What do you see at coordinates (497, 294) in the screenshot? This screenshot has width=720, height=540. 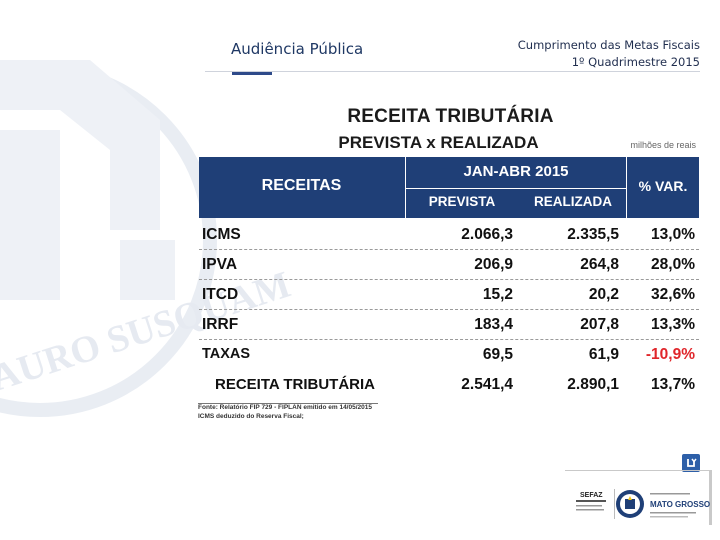 I see `row-prevista: 15,2` at bounding box center [497, 294].